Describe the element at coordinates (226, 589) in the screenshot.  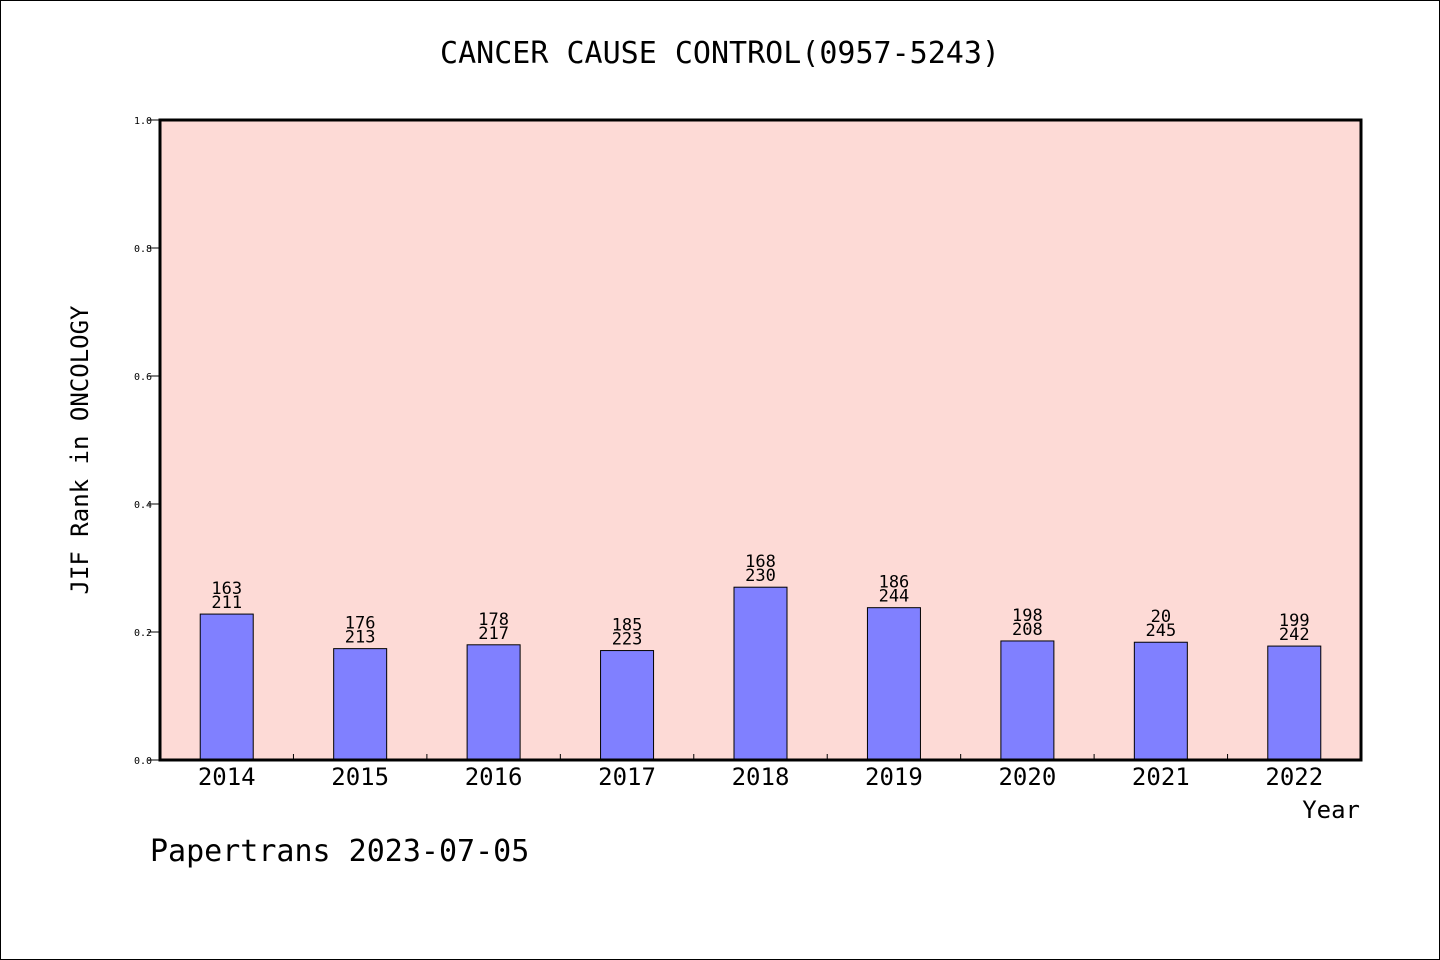
I see `bar-rank-label: 163` at that location.